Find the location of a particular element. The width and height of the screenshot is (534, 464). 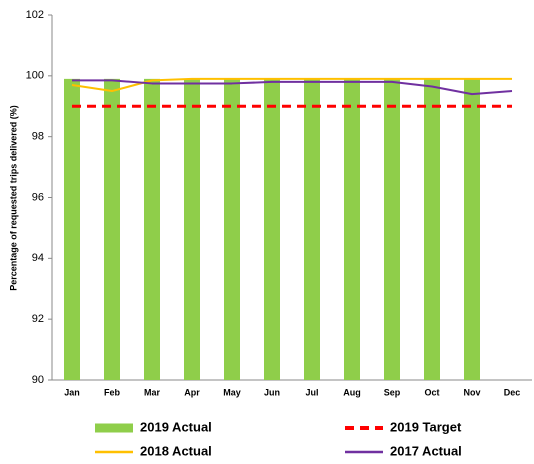

x-tick-label: Apr is located at coordinates (192, 392).